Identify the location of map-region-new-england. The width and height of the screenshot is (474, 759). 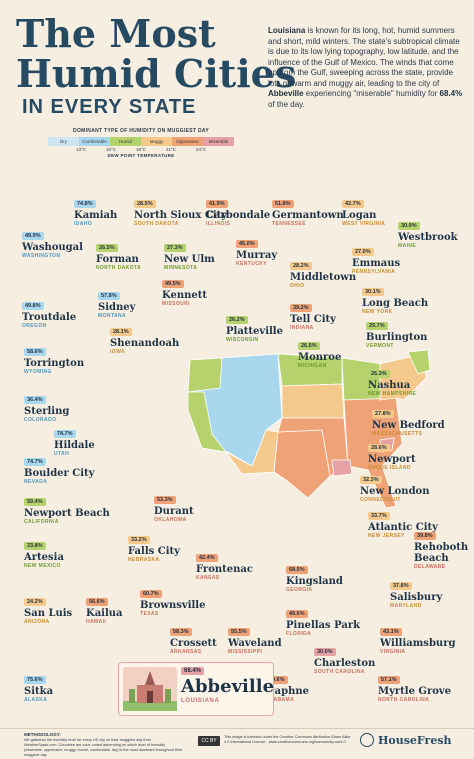
(419, 362).